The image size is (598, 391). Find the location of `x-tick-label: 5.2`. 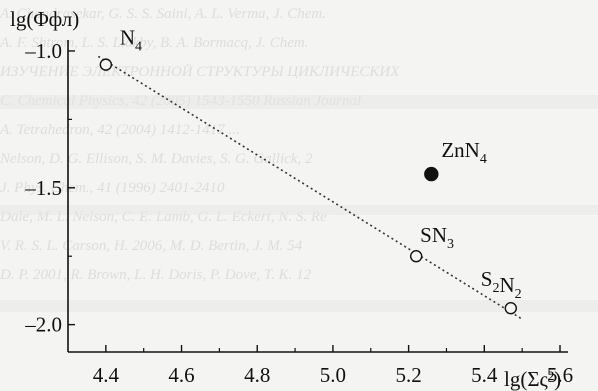

x-tick-label: 5.2 is located at coordinates (408, 375).